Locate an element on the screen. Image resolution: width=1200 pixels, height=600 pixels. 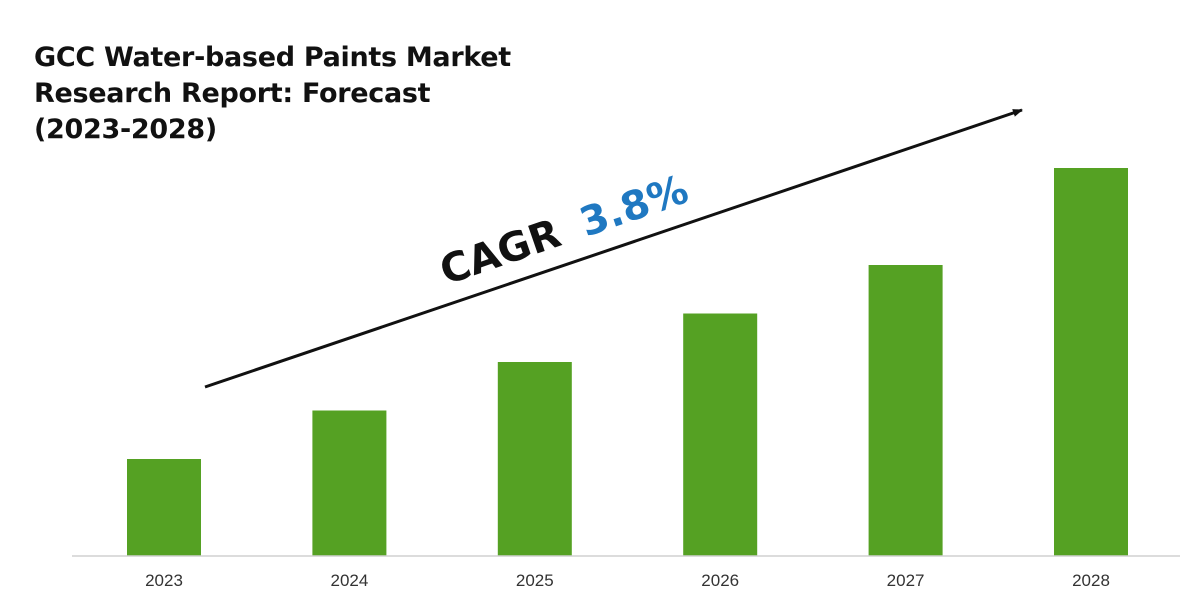
cagr-annotation: CAGR 3.8% is located at coordinates (564, 231).